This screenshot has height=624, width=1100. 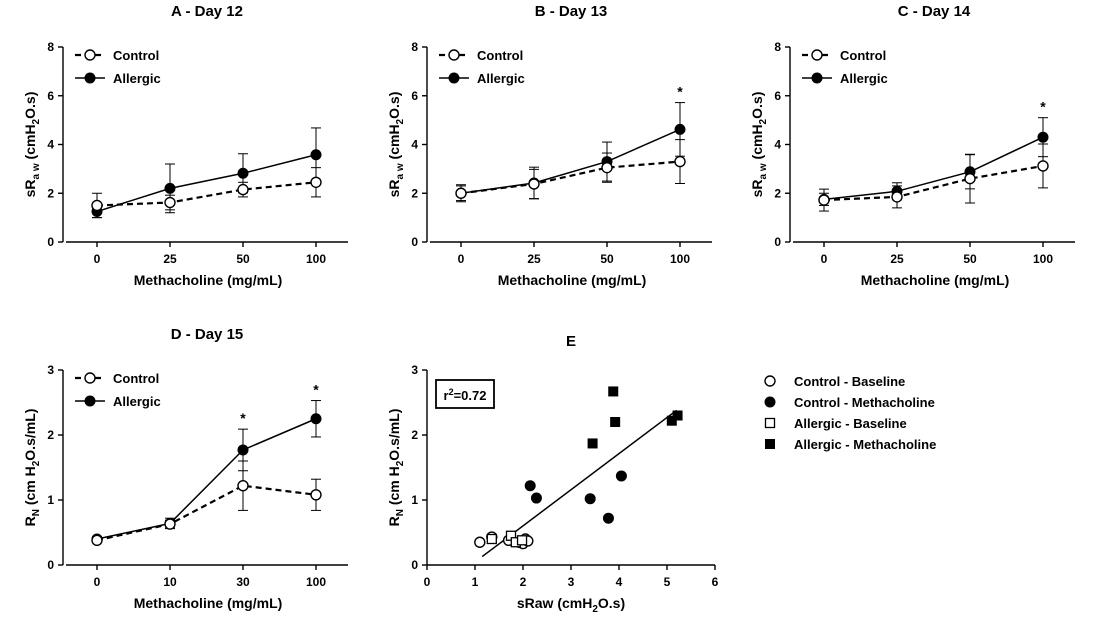 I want to click on legend-label: Allergic - Baseline, so click(x=850, y=423).